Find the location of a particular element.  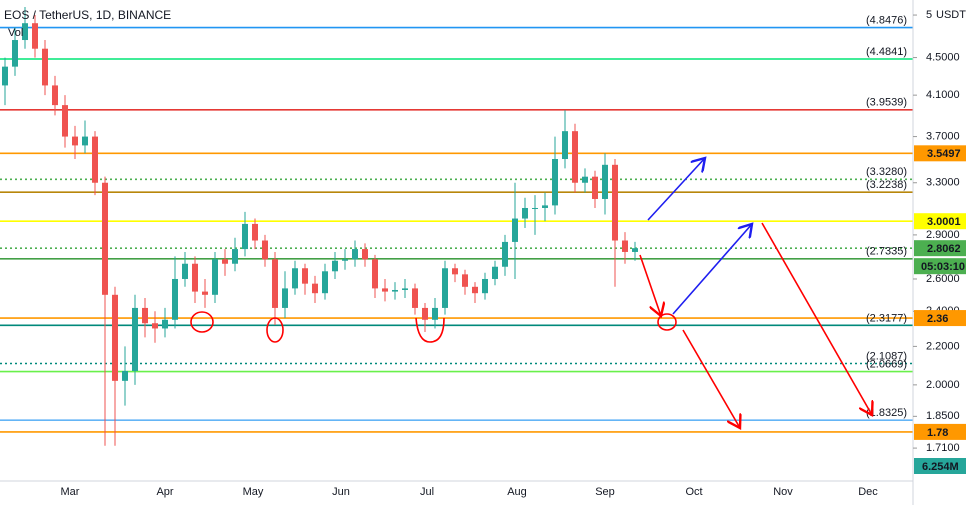

level-label: (3.2238) is located at coordinates (886, 185).